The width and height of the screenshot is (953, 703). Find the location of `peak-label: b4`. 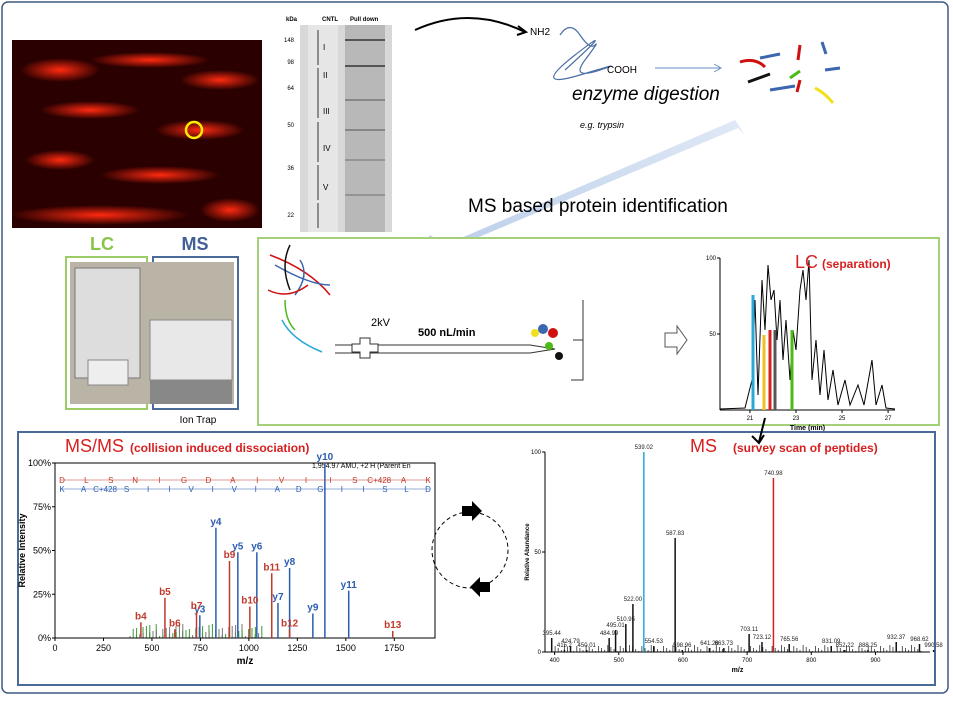

peak-label: b4 is located at coordinates (141, 616).